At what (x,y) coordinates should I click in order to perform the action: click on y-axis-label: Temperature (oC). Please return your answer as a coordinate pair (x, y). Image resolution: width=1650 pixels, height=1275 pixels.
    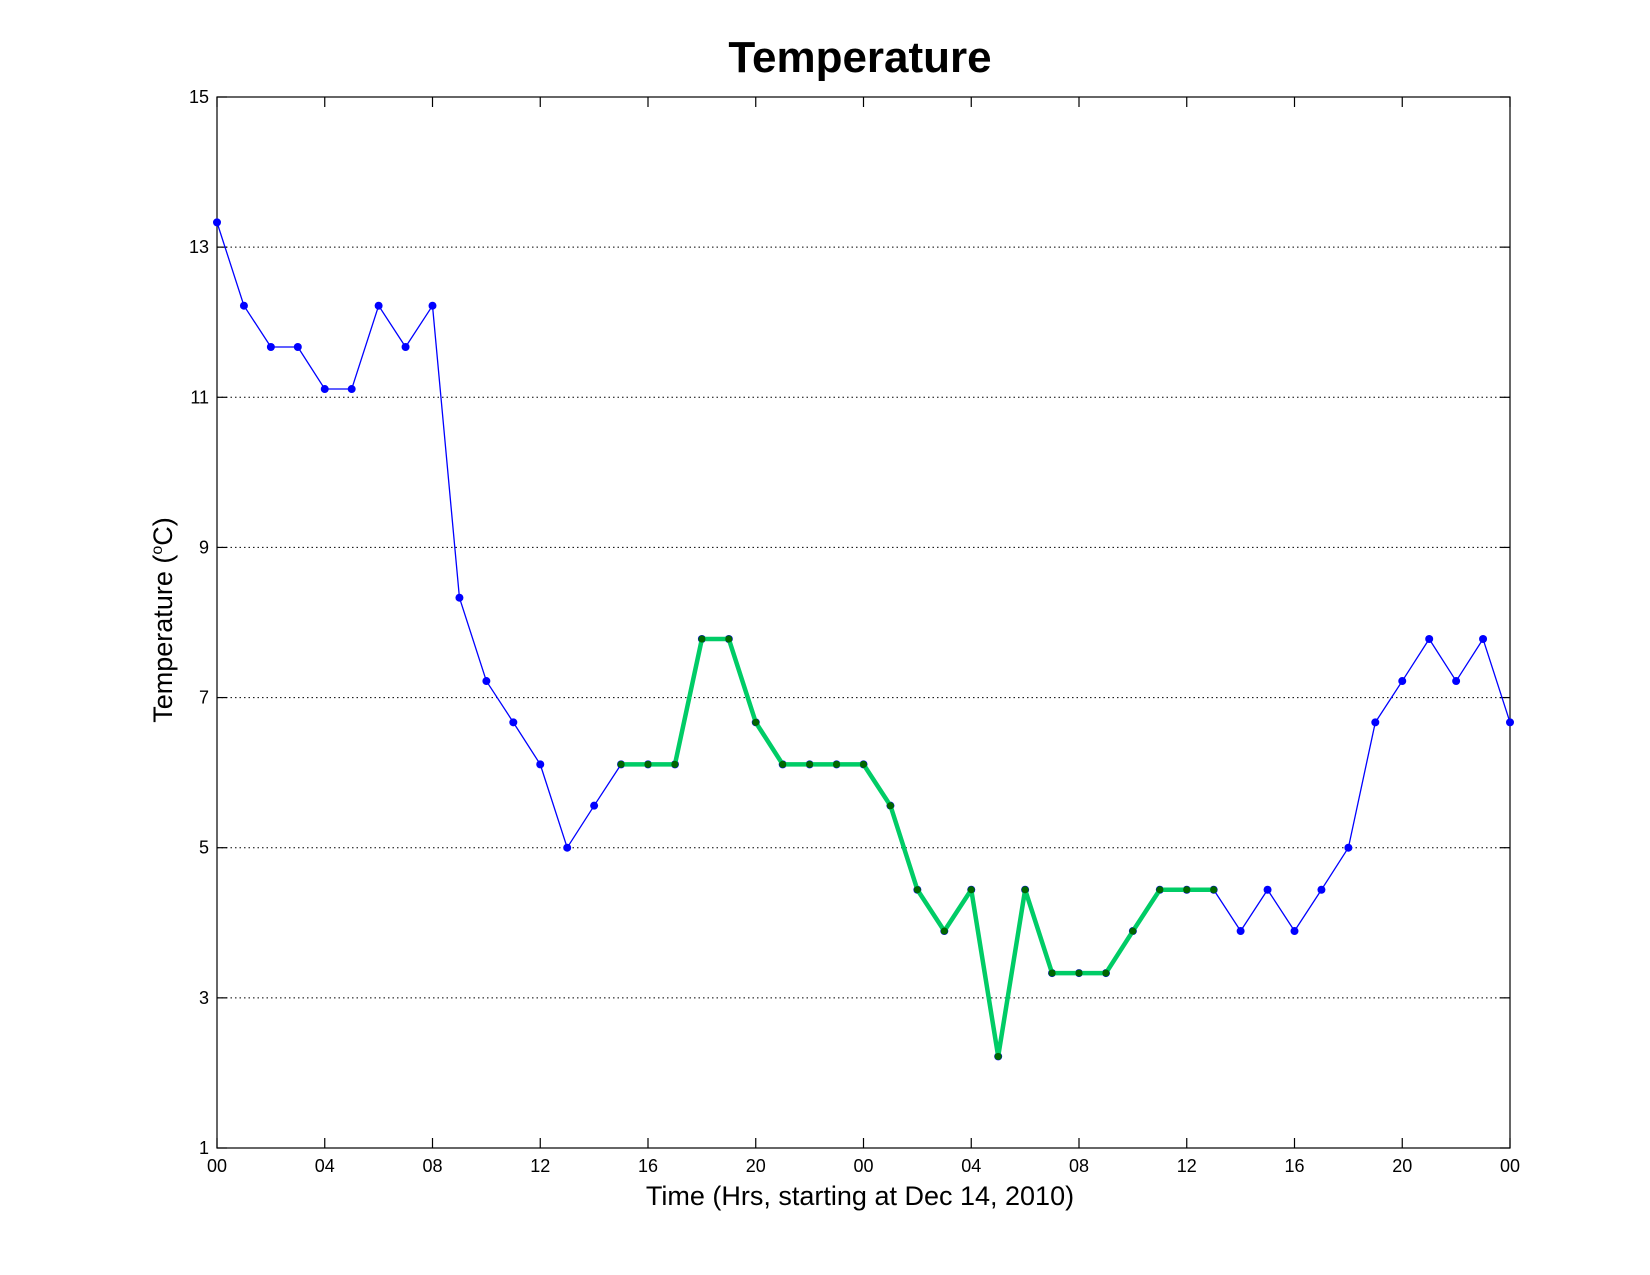
    Looking at the image, I should click on (163, 619).